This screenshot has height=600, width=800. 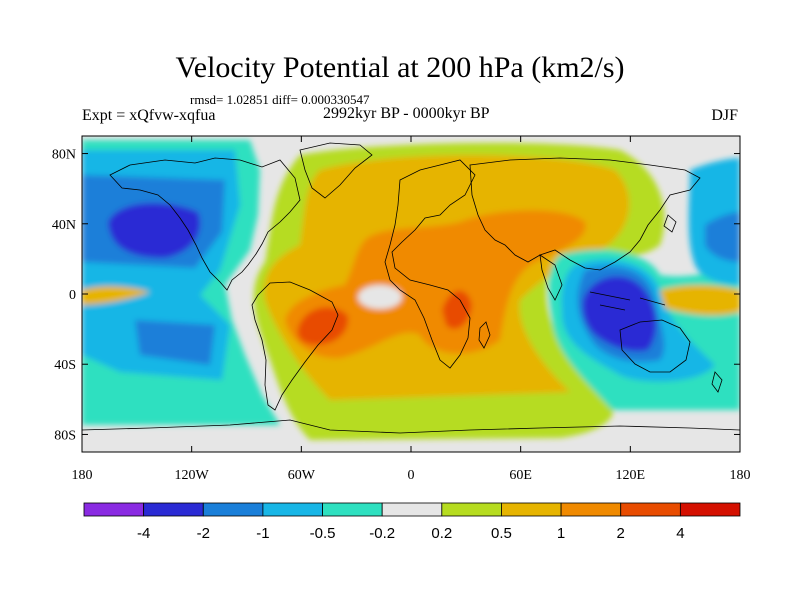 What do you see at coordinates (295, 346) in the screenshot?
I see `coast-south-america` at bounding box center [295, 346].